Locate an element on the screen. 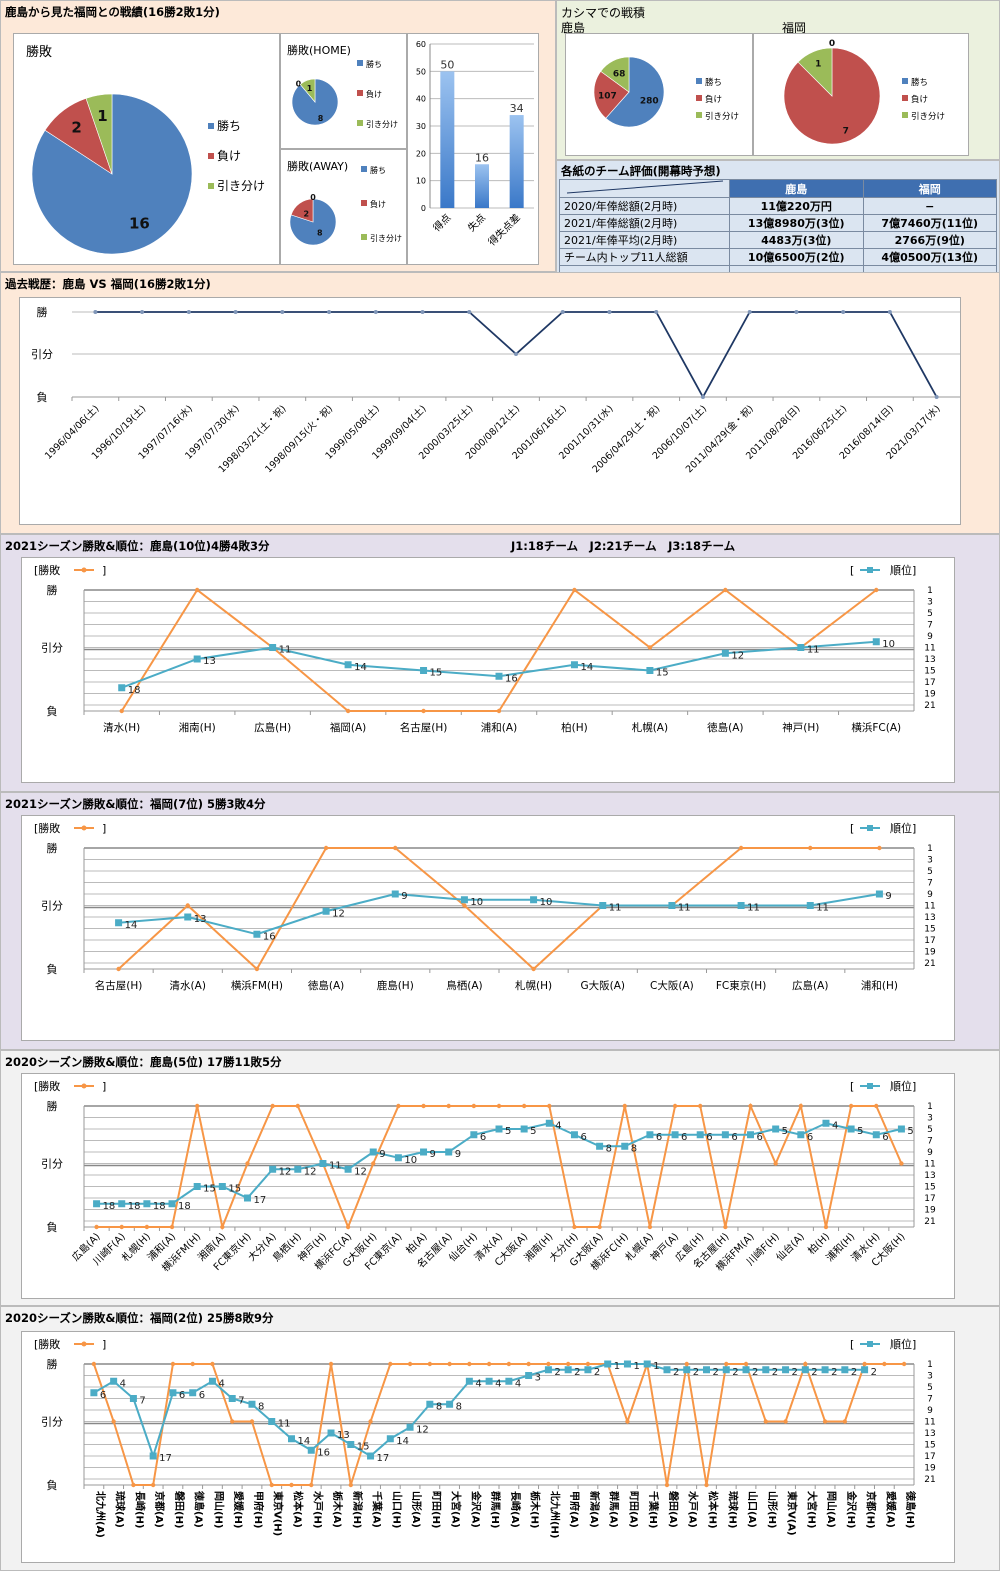  x-tick-label: 得点 is located at coordinates (442, 223).